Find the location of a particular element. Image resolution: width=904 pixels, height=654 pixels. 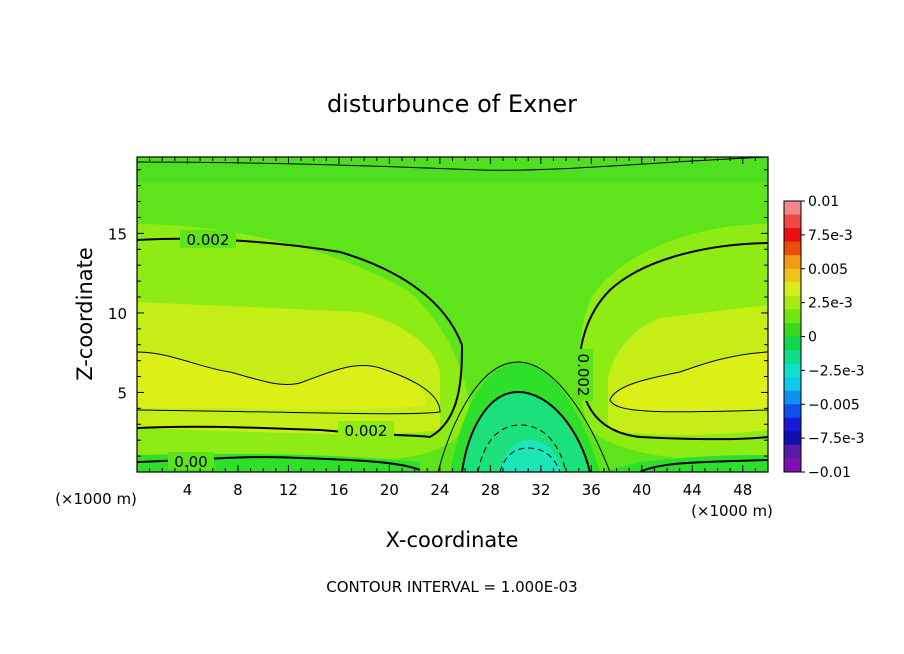

contour-label-2: 0.002 is located at coordinates (583, 375).